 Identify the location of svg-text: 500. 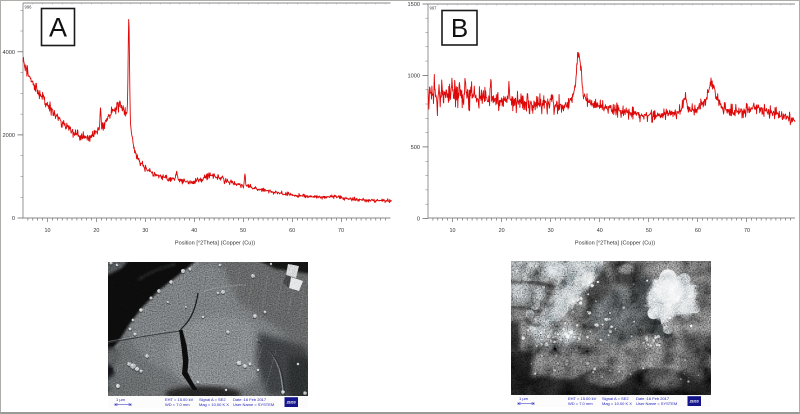
(415, 148).